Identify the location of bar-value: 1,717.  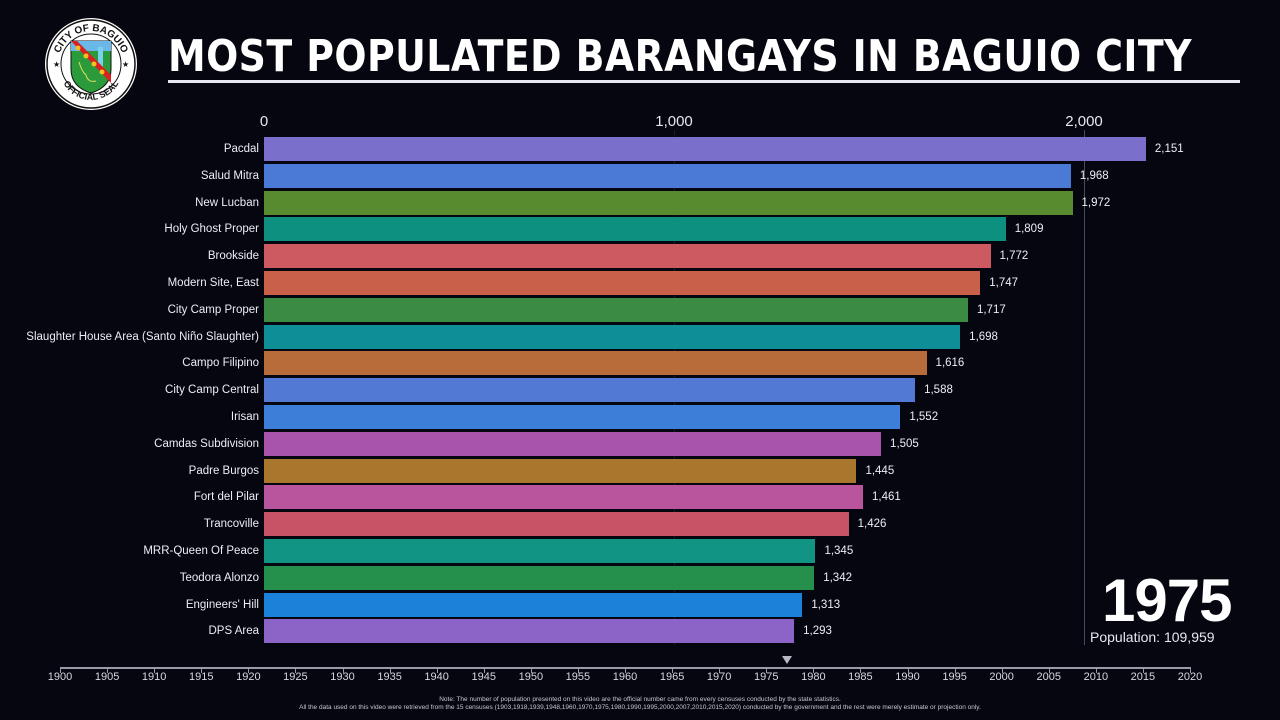
(991, 309).